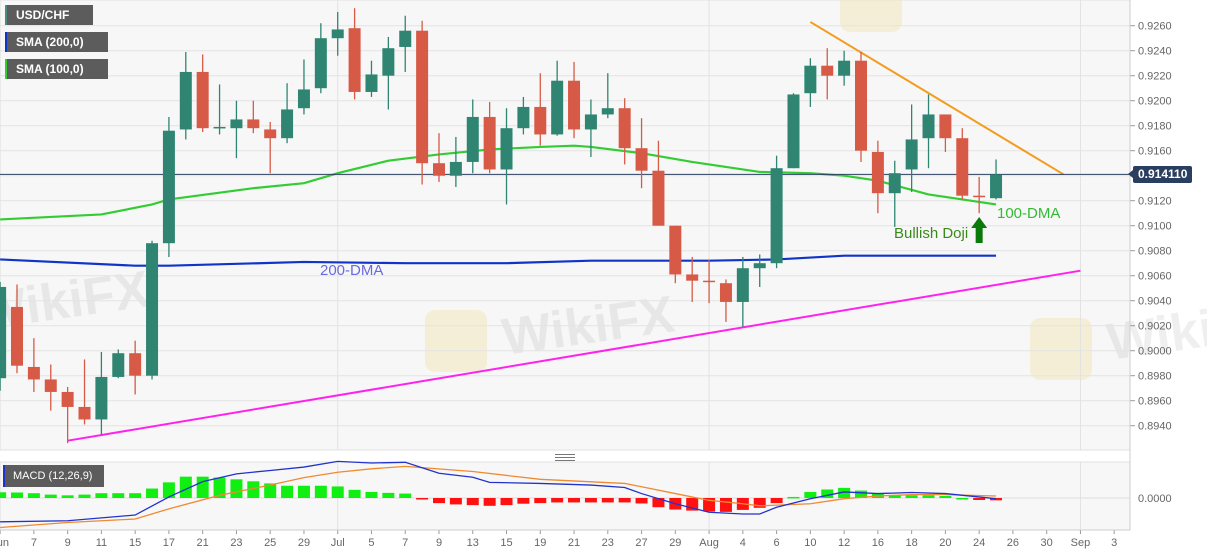 Image resolution: width=1207 pixels, height=555 pixels. I want to click on x-tick-label: 25, so click(270, 543).